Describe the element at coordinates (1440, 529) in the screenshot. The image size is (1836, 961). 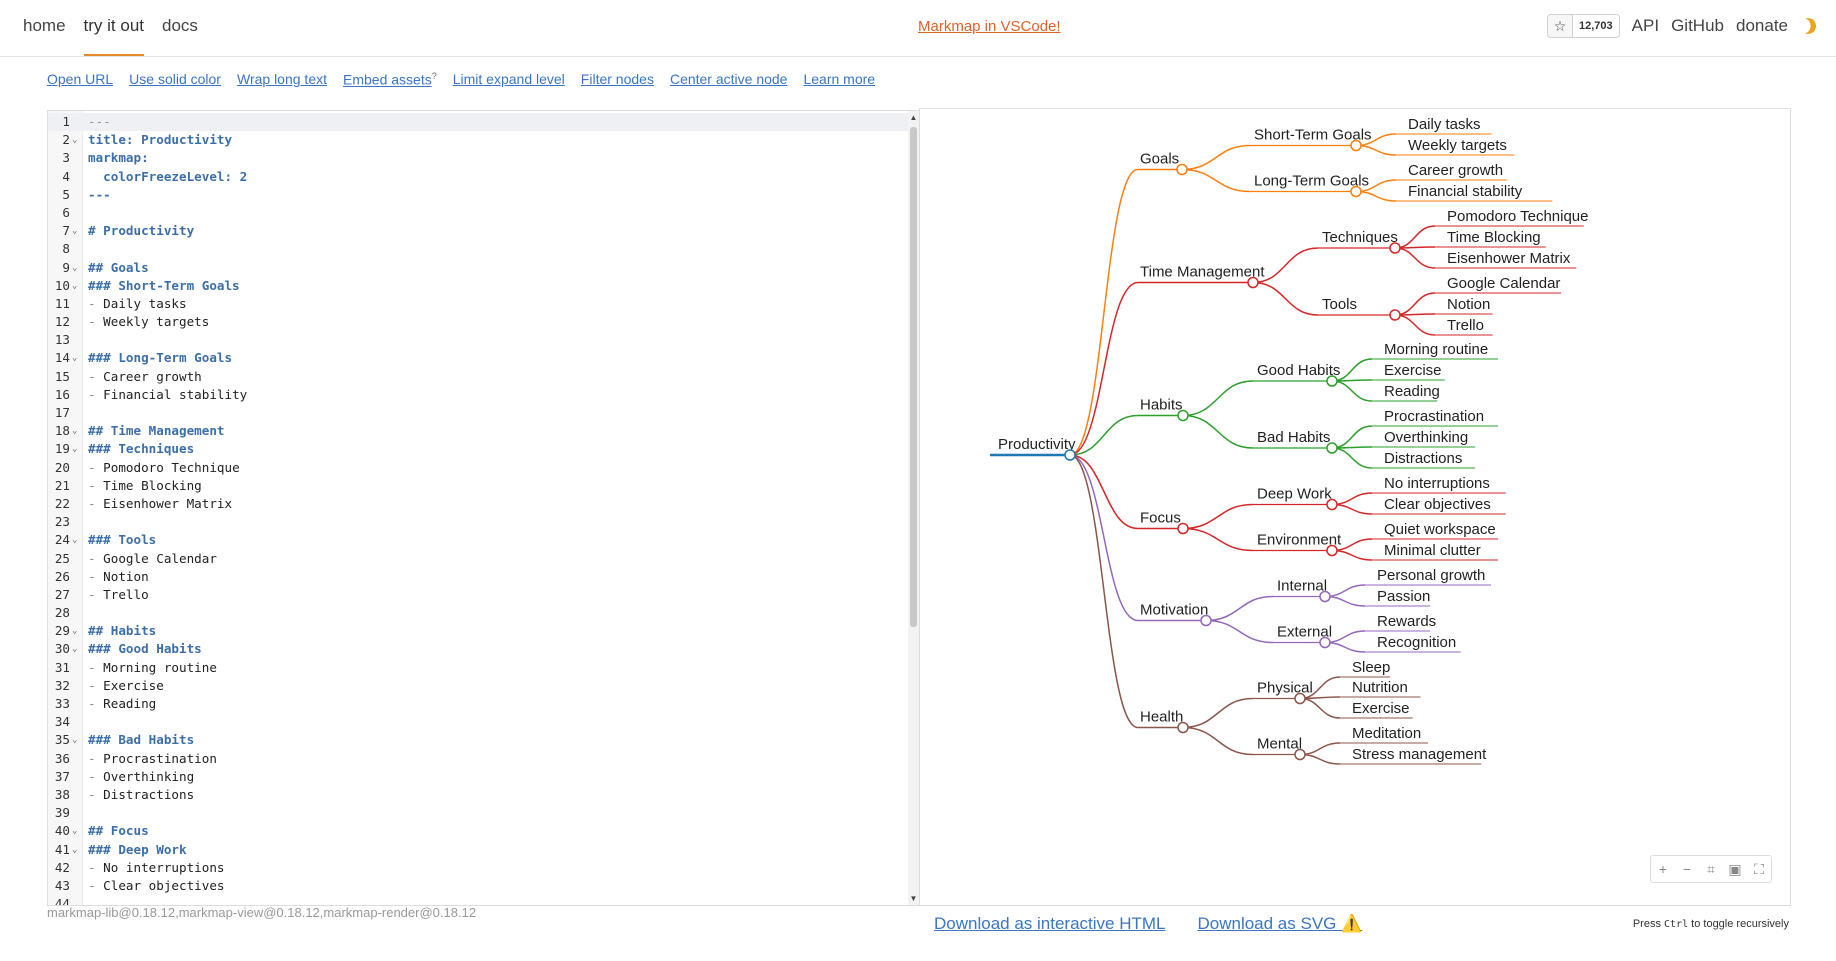
I see `leaf-label: Quiet workspace` at that location.